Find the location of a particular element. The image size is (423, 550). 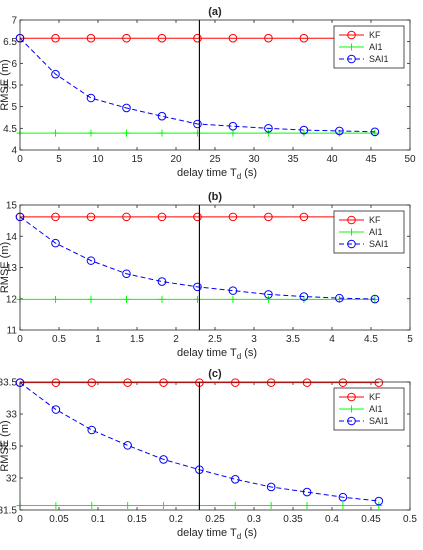

x-axis-label: delay time Td (s) is located at coordinates (217, 174).